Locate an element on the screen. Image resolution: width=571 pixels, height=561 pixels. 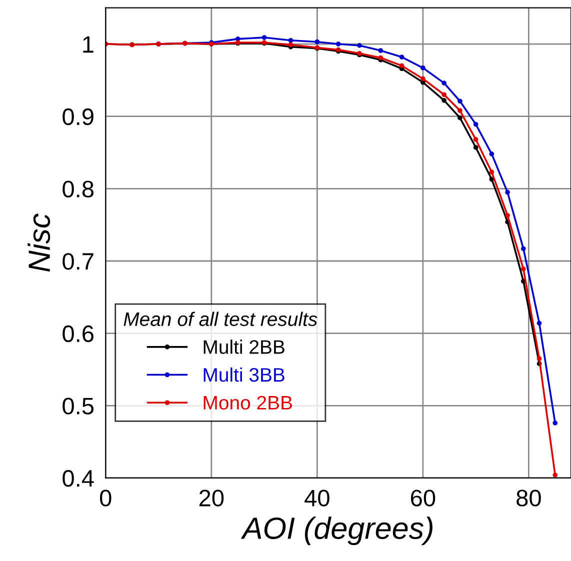
legend-title: Mean of all test results is located at coordinates (221, 319).